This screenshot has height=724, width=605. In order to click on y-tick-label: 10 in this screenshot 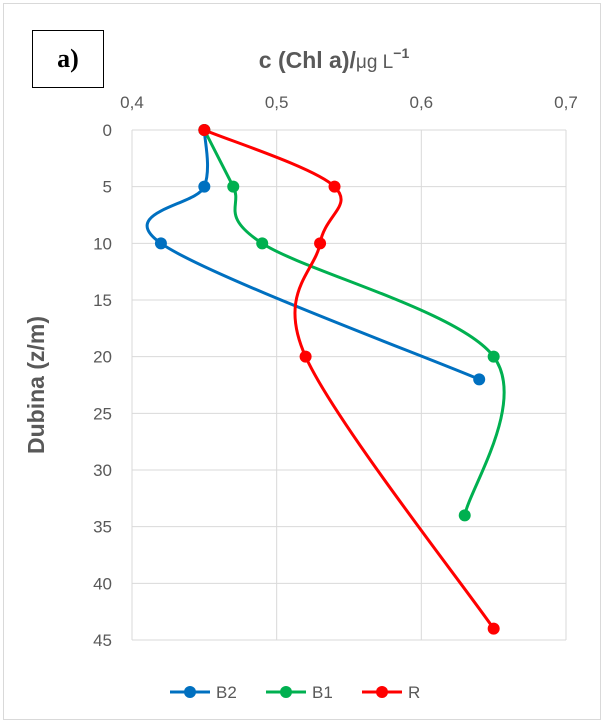, I will do `click(102, 243)`.